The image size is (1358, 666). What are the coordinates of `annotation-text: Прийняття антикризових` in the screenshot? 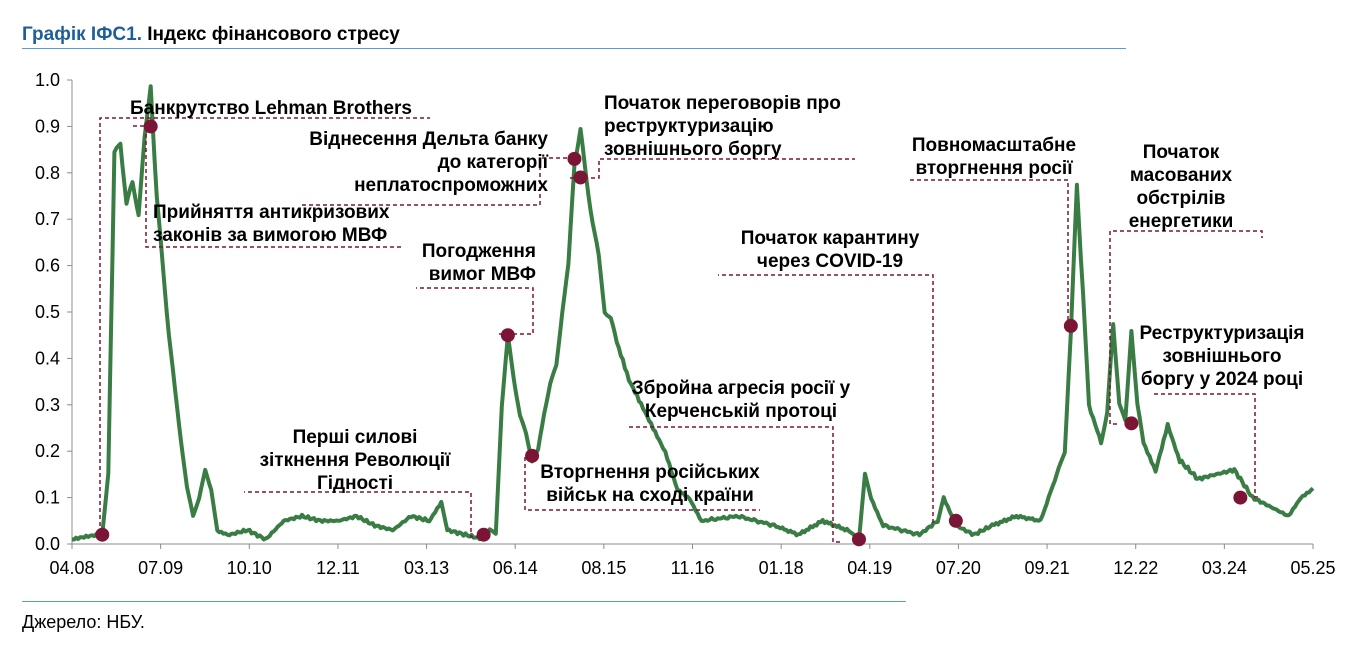 It's located at (271, 212).